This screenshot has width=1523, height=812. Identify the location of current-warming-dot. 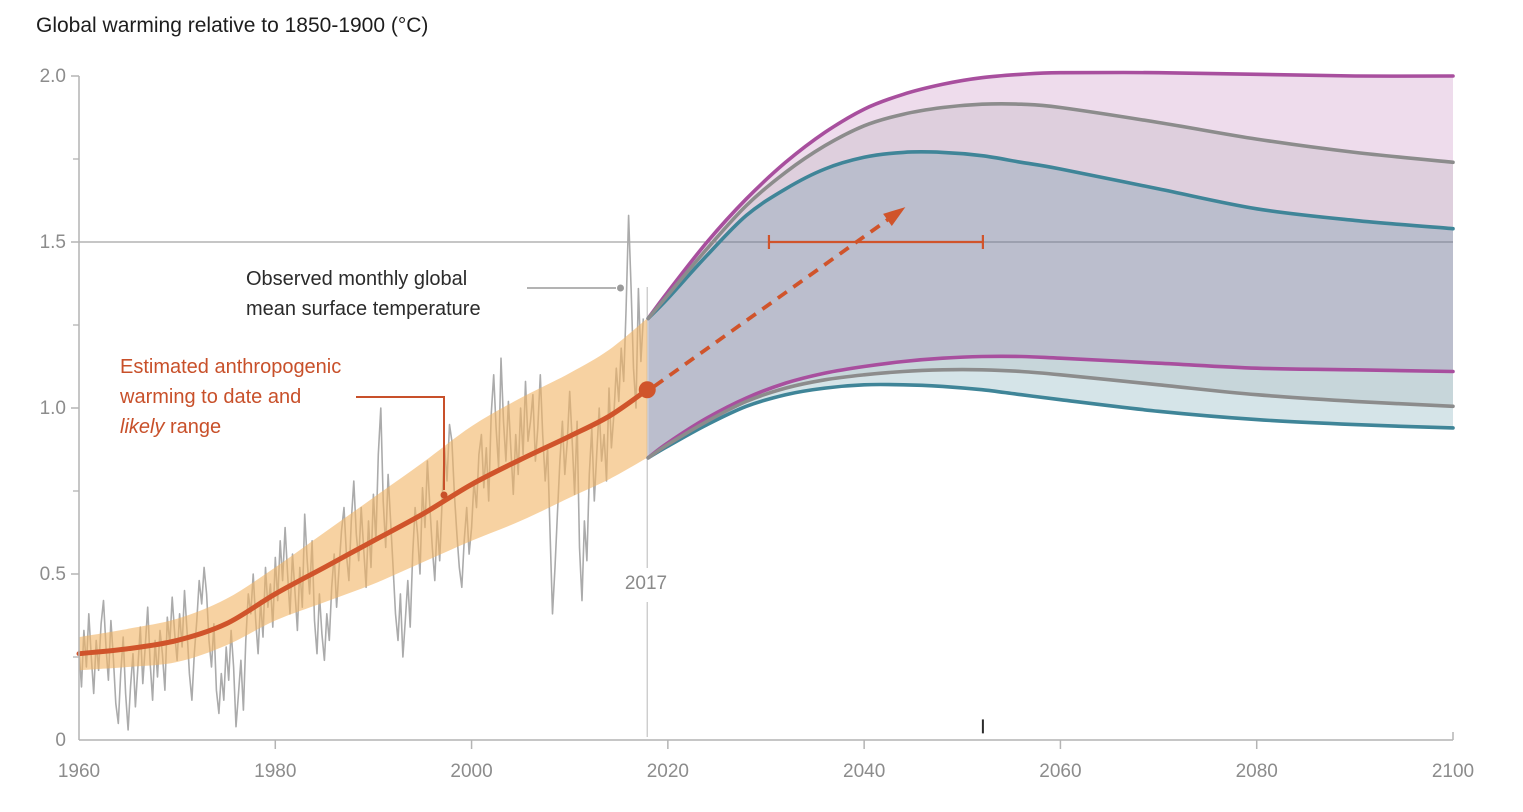
(647, 390).